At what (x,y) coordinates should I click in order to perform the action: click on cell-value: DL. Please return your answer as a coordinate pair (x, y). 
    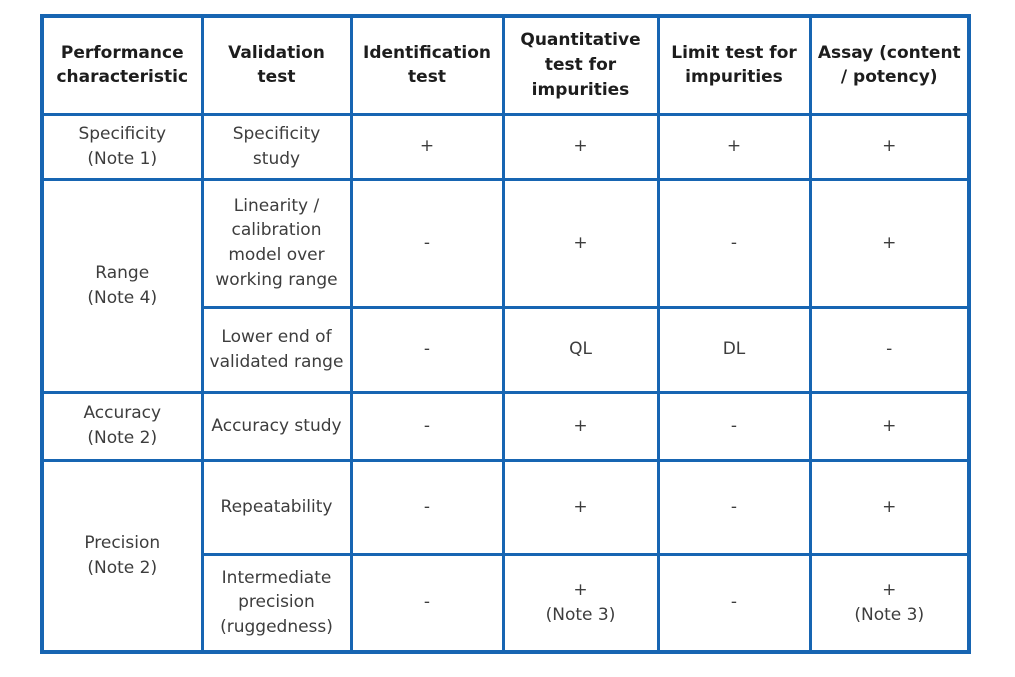
    Looking at the image, I should click on (734, 349).